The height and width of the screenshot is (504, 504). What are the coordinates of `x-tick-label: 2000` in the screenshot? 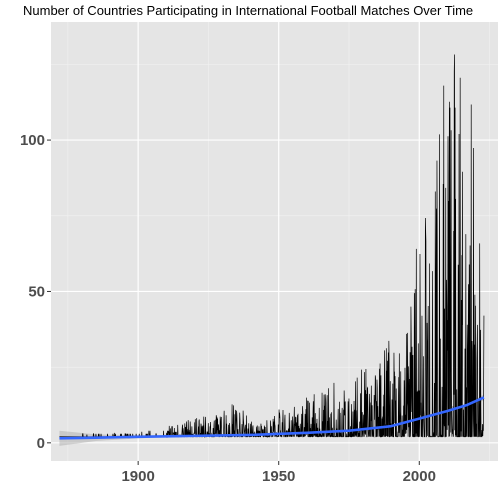 It's located at (419, 476).